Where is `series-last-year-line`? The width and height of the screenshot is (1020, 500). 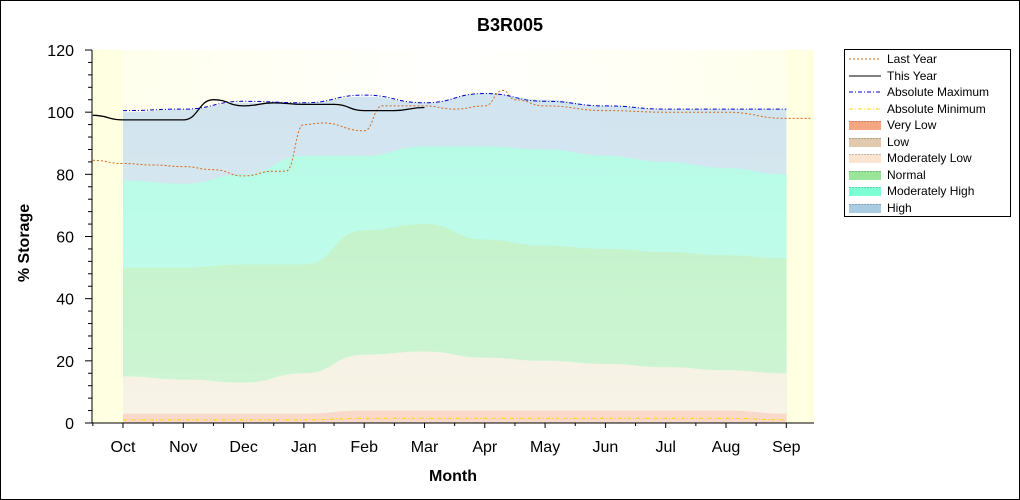
series-last-year-line is located at coordinates (451, 133).